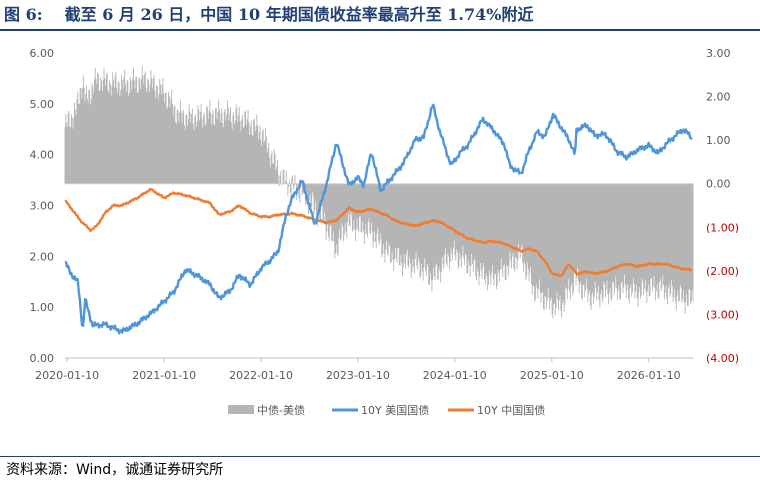  I want to click on left-tick-label: 0.00, so click(42, 358).